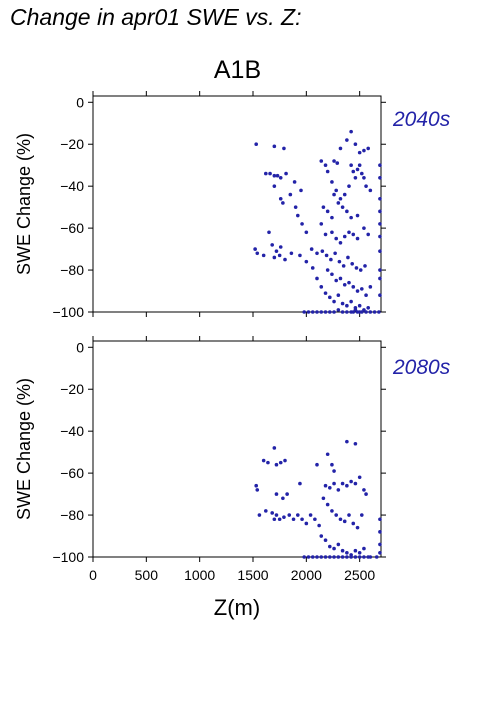 The width and height of the screenshot is (501, 709). I want to click on y-tick-label: −60, so click(72, 228).